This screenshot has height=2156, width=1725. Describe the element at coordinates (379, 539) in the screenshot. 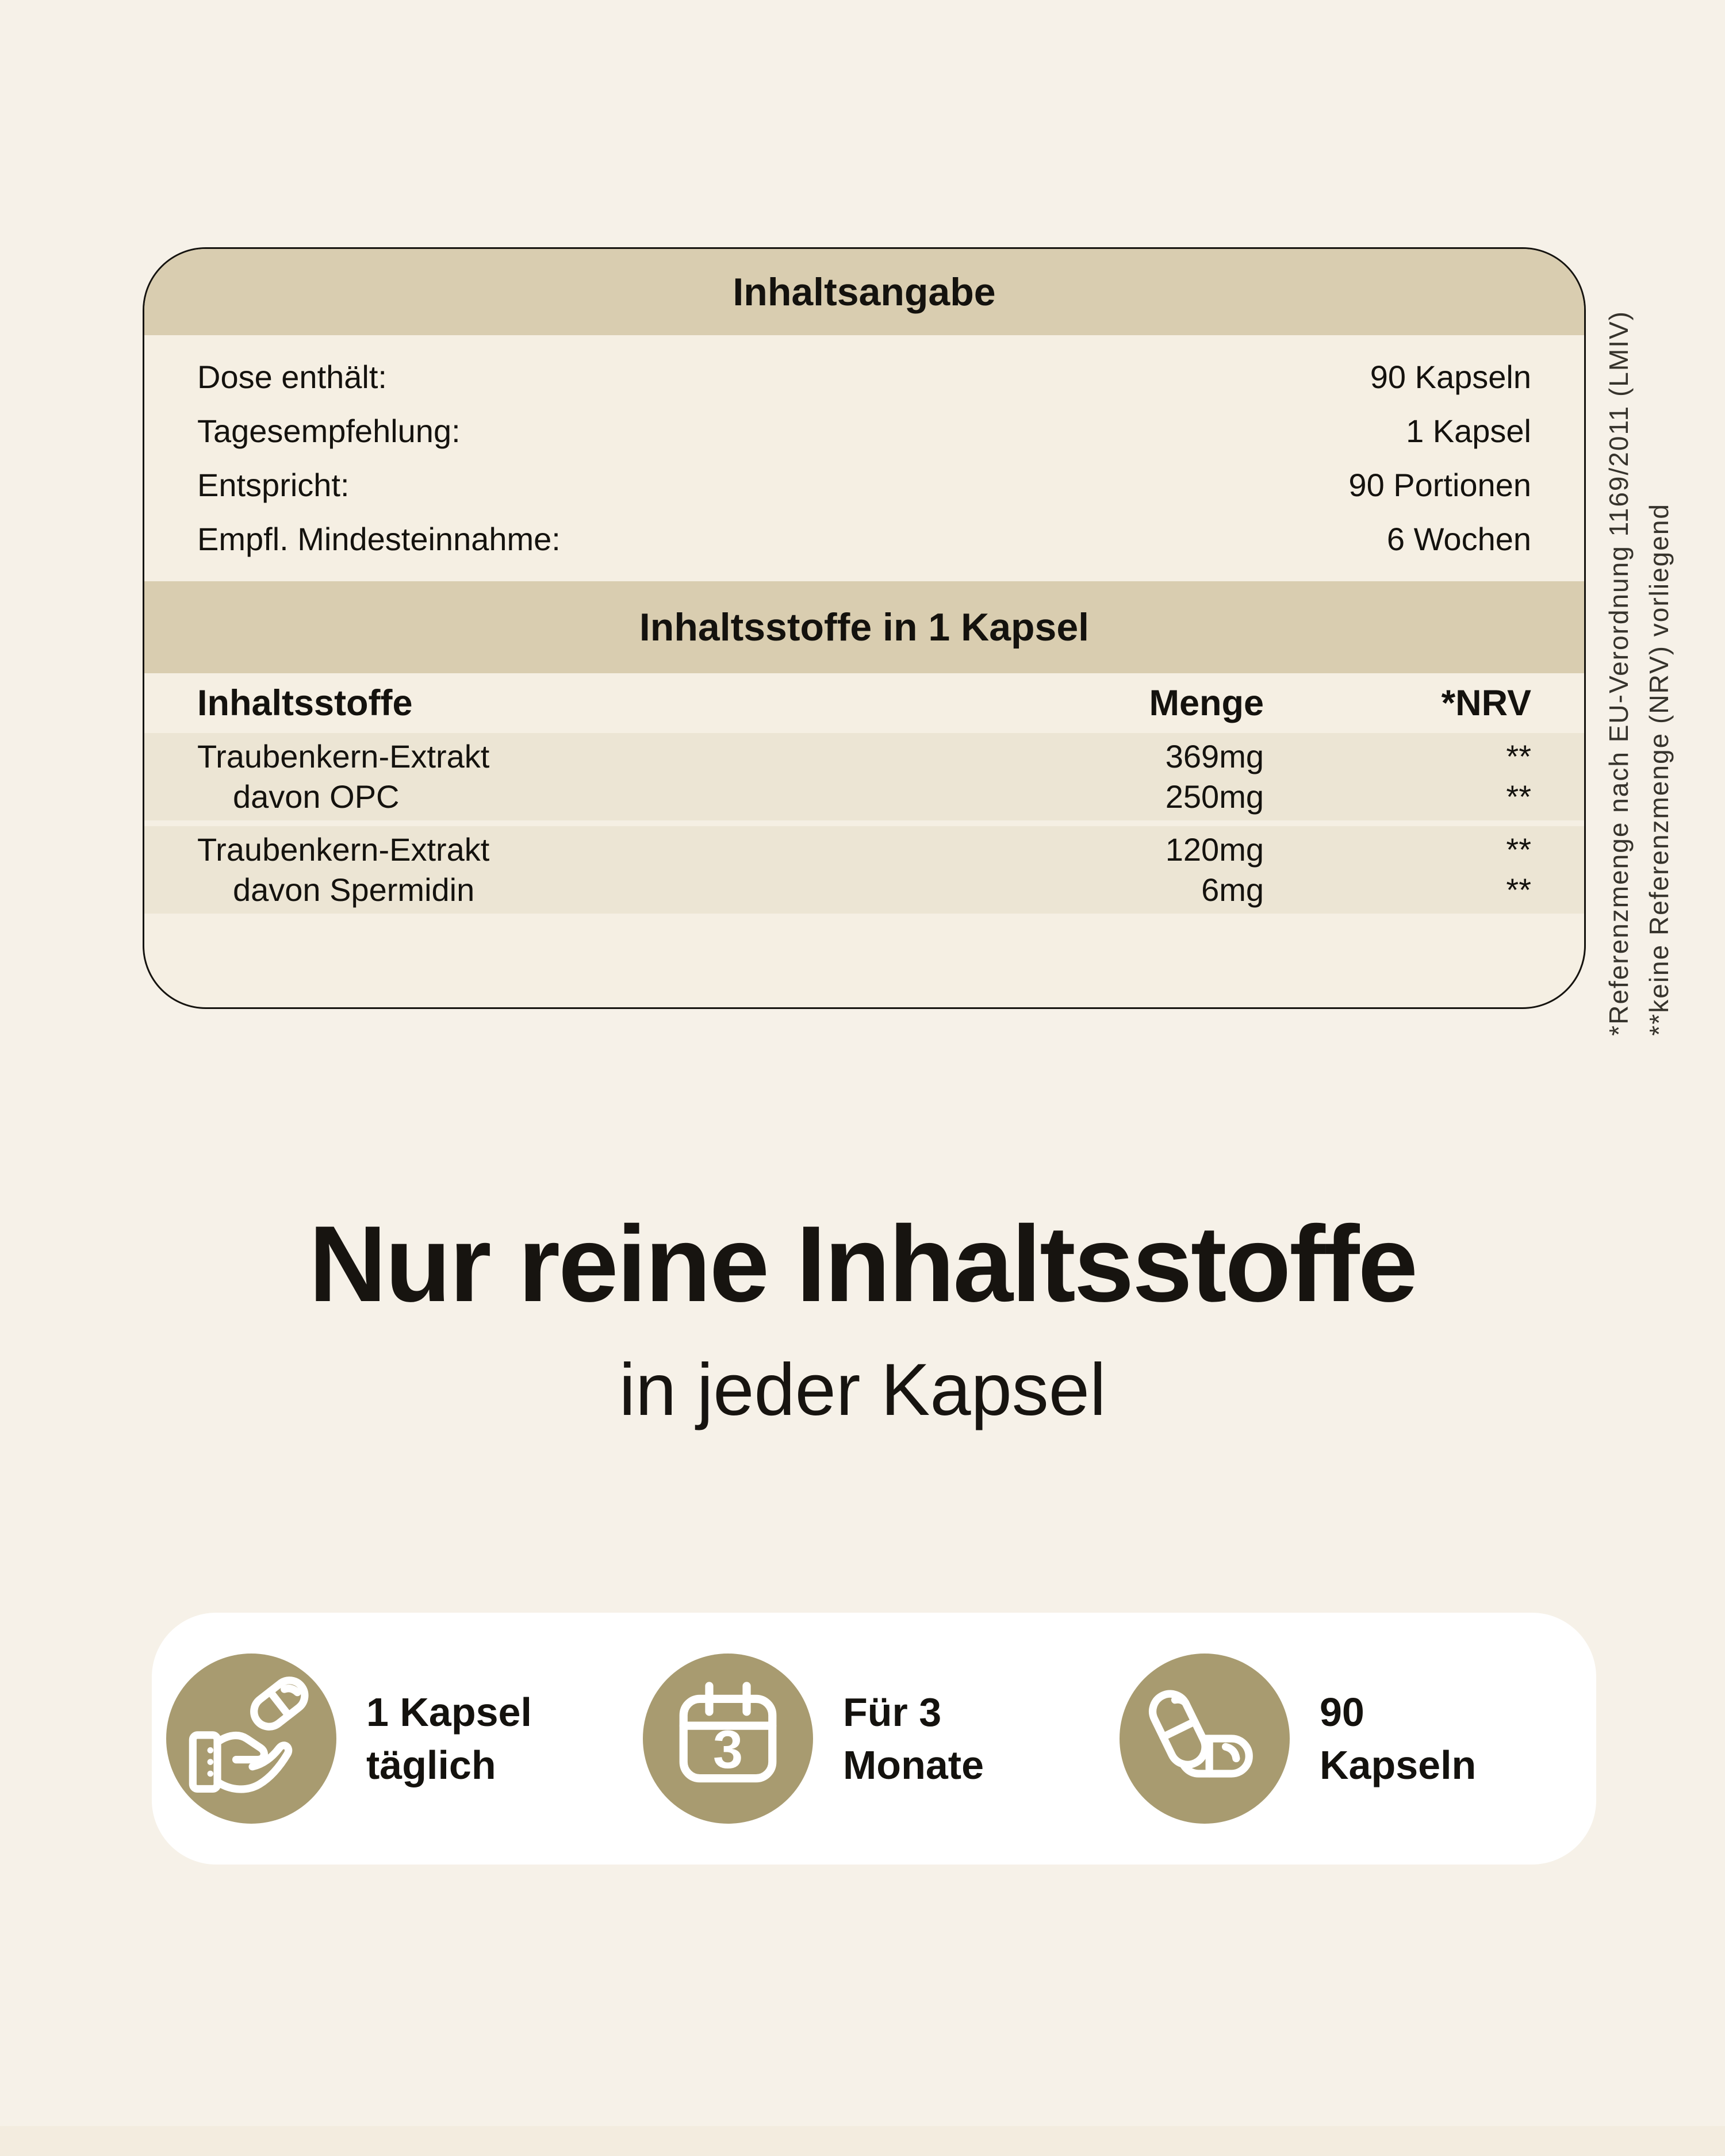

I see `info-label: Empfl. Mindesteinnahme:` at that location.